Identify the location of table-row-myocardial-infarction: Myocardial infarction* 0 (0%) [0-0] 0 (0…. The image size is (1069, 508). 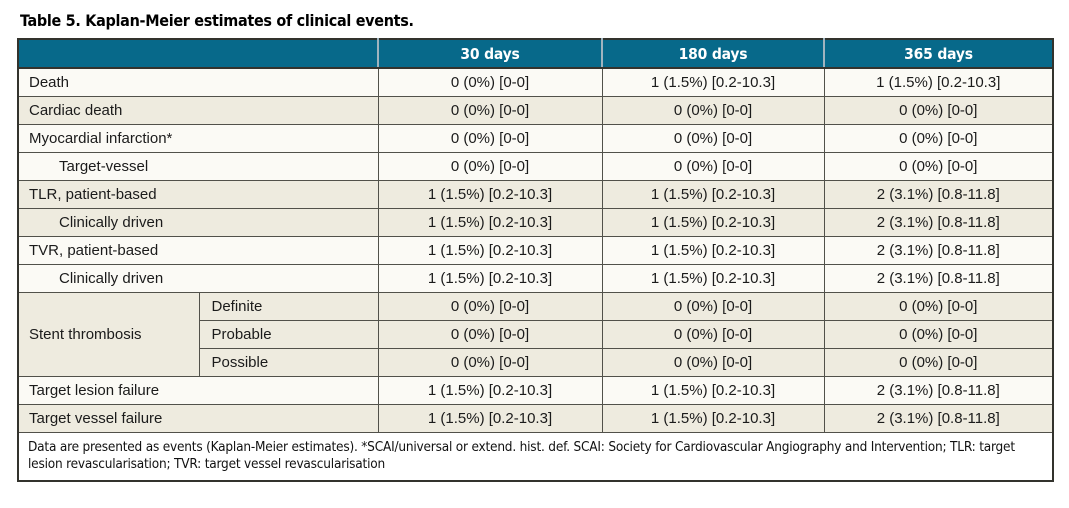
(535, 137).